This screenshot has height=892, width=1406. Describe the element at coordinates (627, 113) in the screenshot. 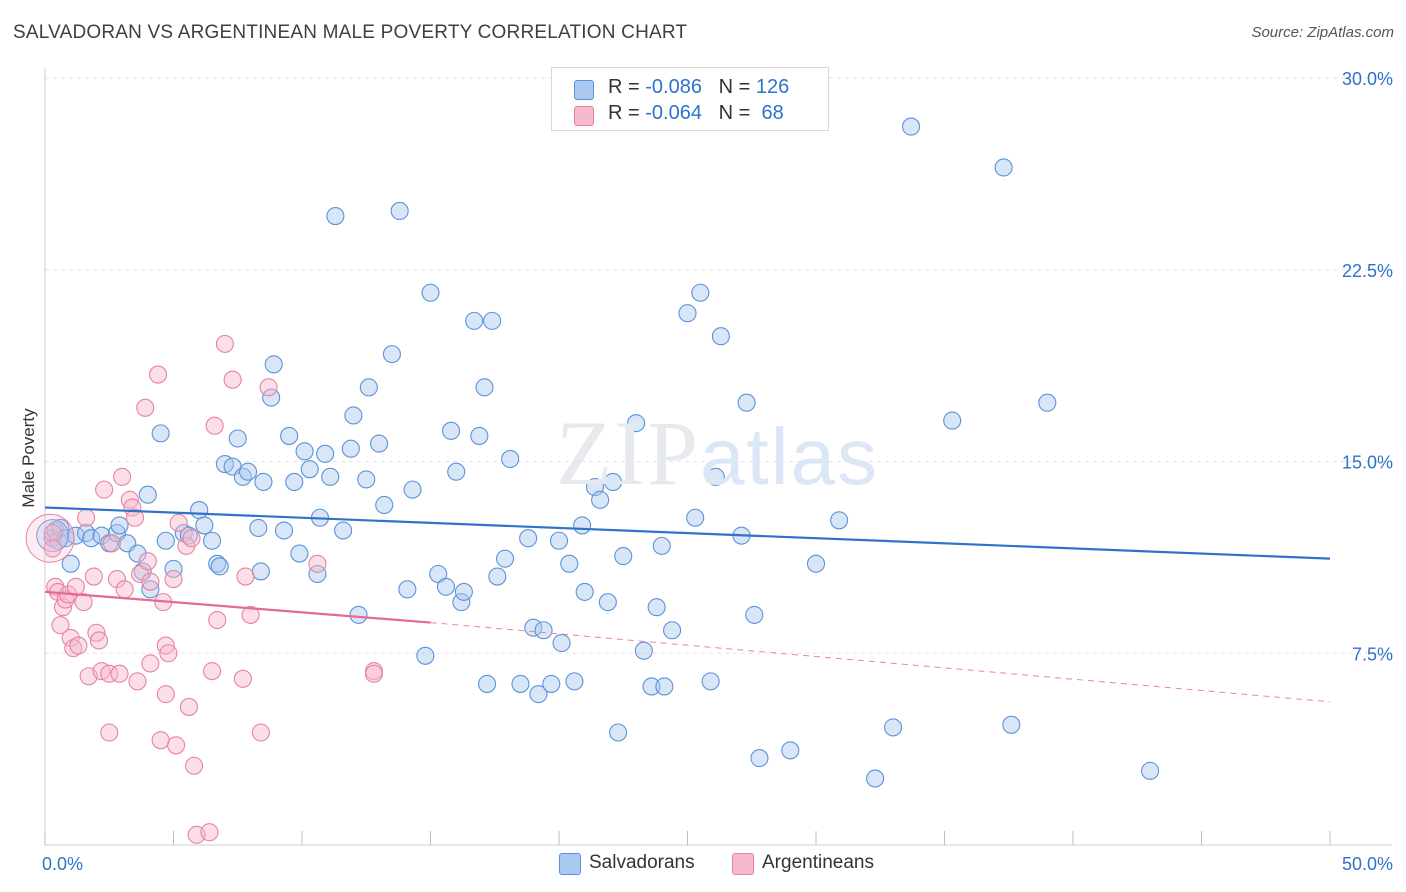

I see `legend-r-label: R =` at that location.